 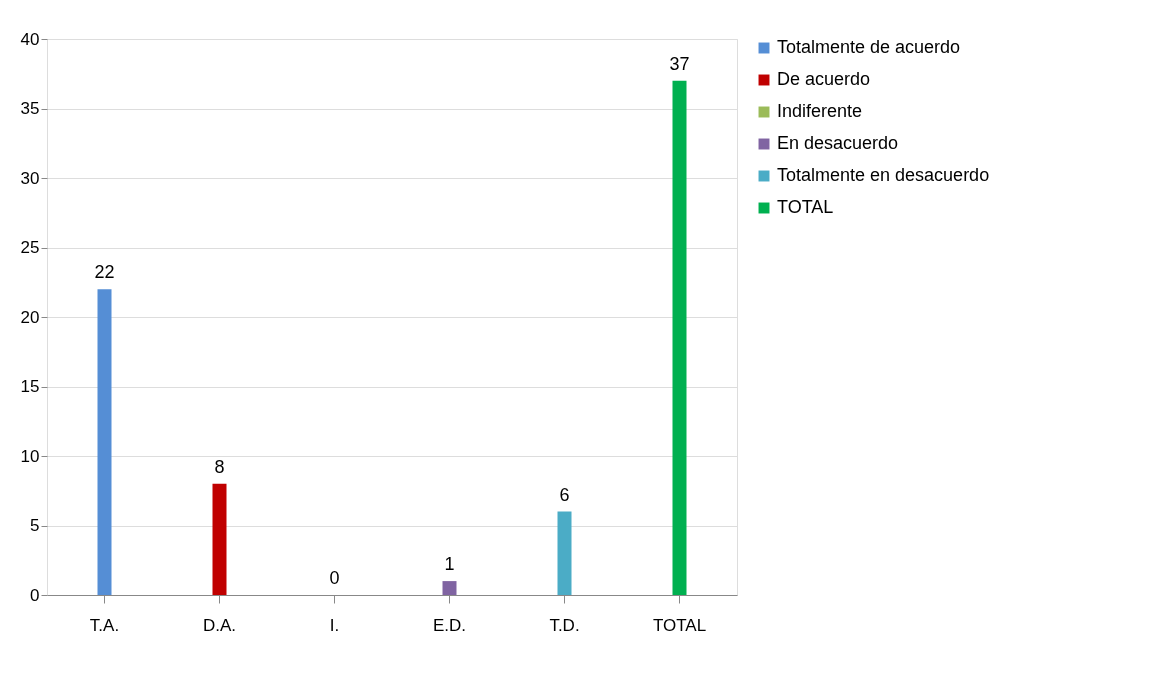 I want to click on legend-label: Indiferente, so click(x=820, y=111).